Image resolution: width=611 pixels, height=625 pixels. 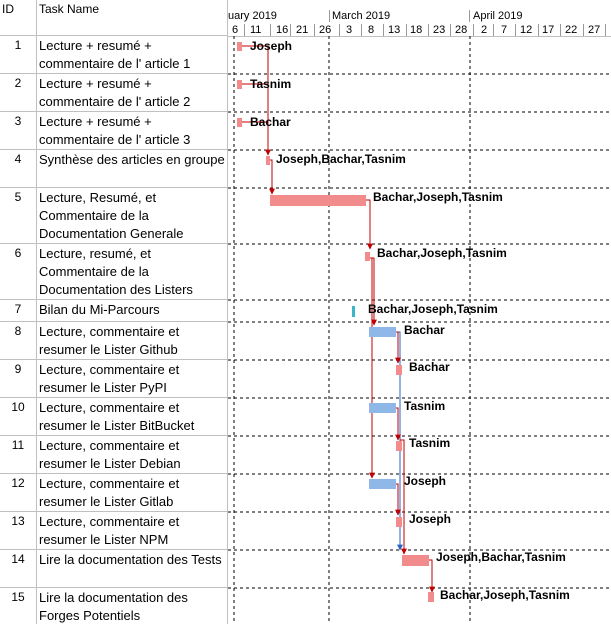 I want to click on task-name-cell: Bilan du Mi-Parcours, so click(x=132, y=310).